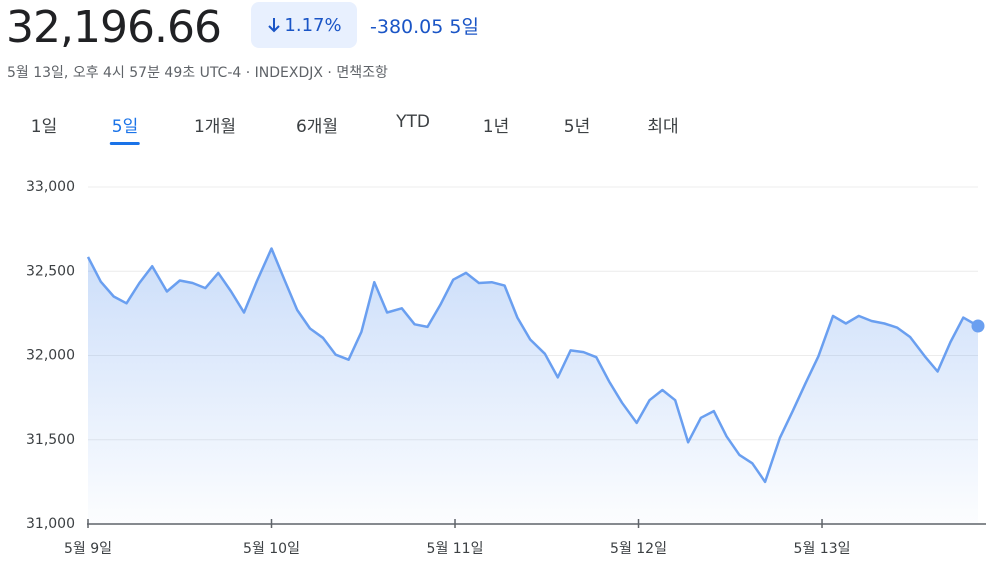  I want to click on down-arrow, so click(274, 25).